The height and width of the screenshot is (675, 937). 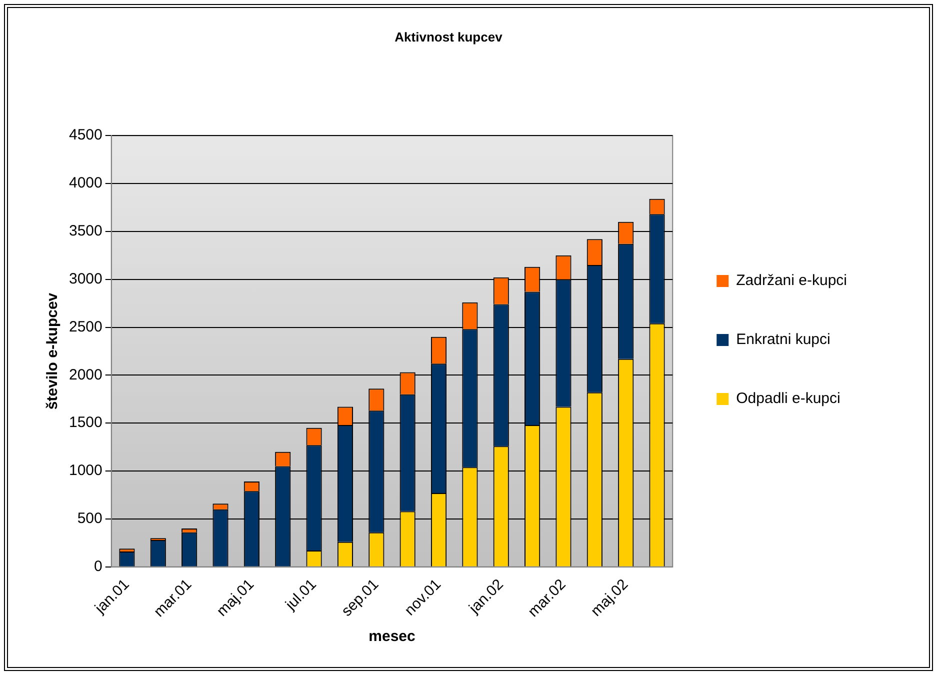 What do you see at coordinates (85, 183) in the screenshot?
I see `y-tick-label: 4000` at bounding box center [85, 183].